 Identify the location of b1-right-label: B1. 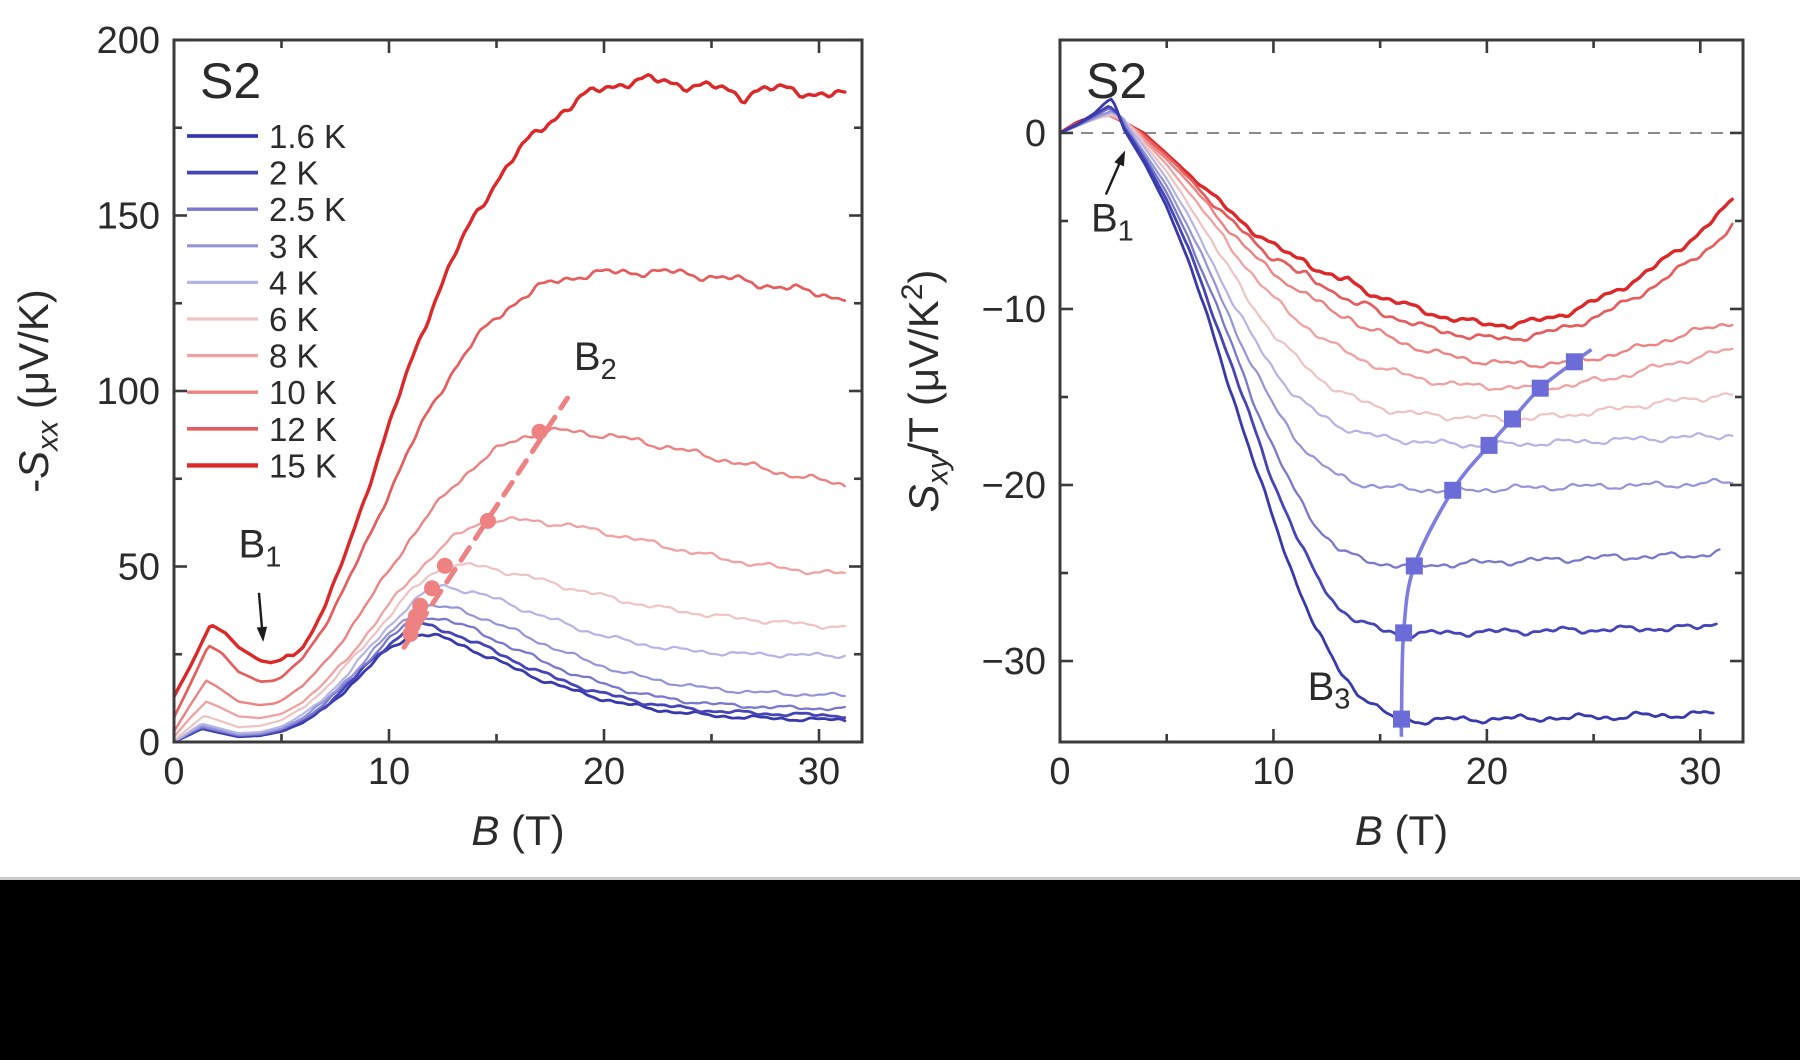
(1112, 222).